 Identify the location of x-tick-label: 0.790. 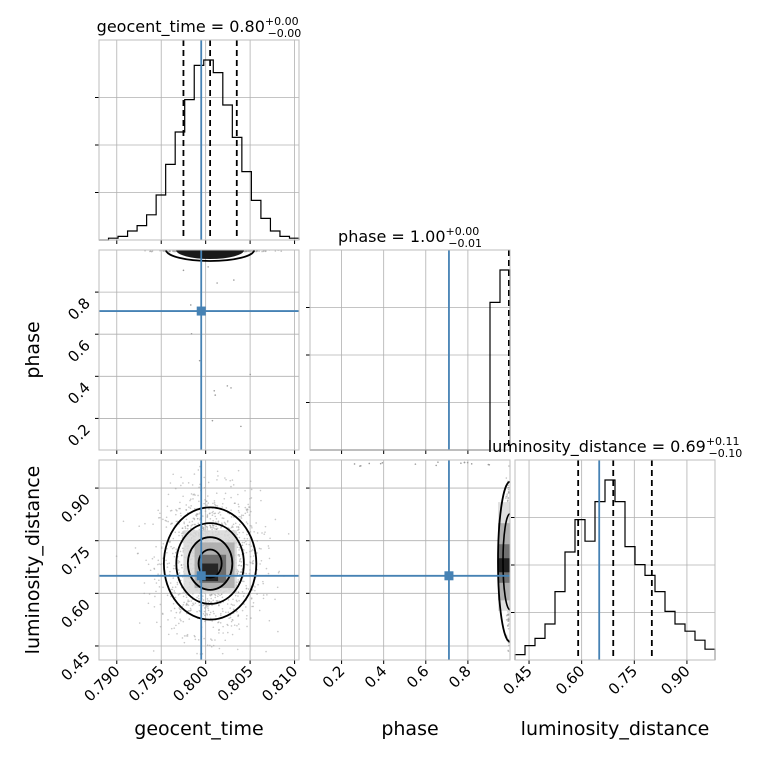
(102, 683).